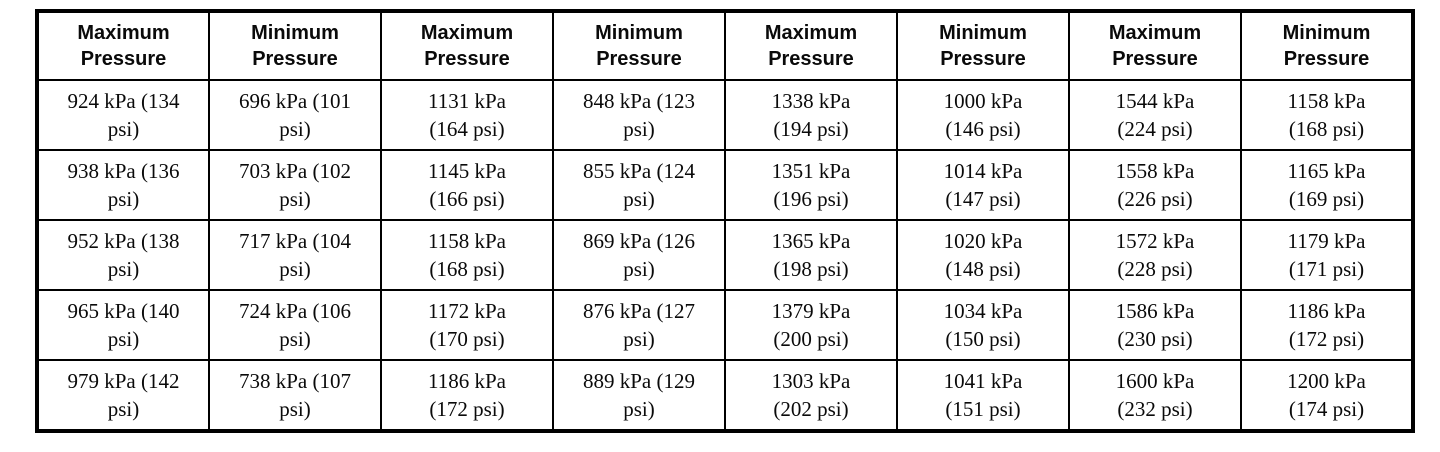  What do you see at coordinates (811, 395) in the screenshot?
I see `pressure-cell: 1303 kPa (202 psi)` at bounding box center [811, 395].